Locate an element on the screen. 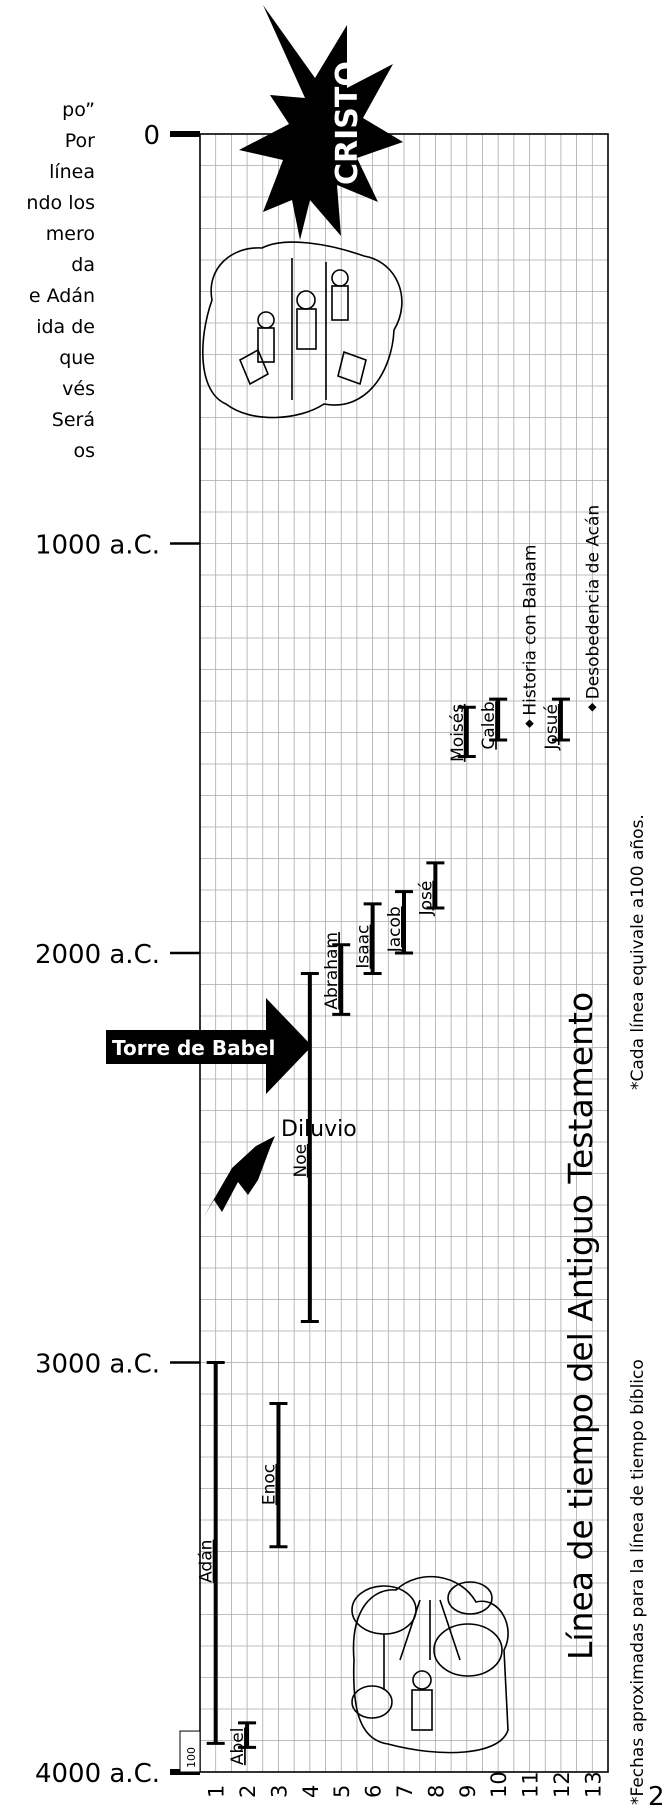 The image size is (667, 1817). arrow-right-icon is located at coordinates (289, 1046).